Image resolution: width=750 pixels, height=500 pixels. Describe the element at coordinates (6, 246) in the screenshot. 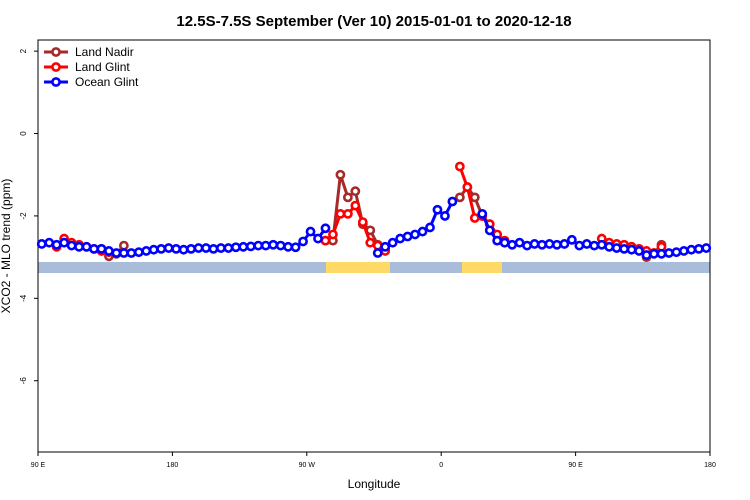

I see `y-axis-label: XCO2 - MLO trend (ppm)` at that location.